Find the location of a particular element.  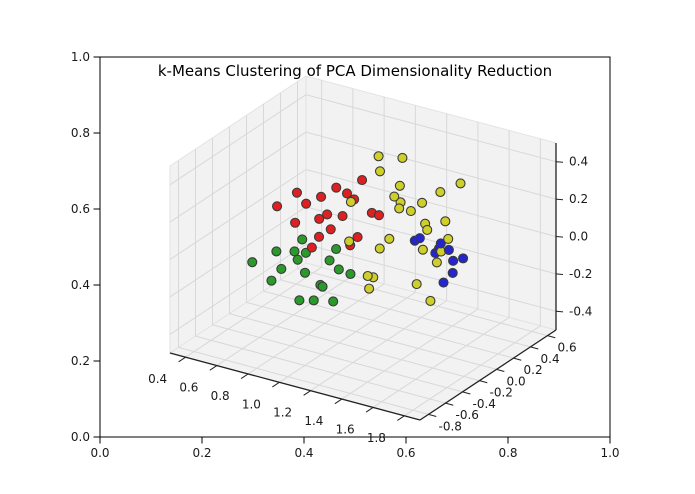

outer-y-tick-label: 1.0 is located at coordinates (80, 57).